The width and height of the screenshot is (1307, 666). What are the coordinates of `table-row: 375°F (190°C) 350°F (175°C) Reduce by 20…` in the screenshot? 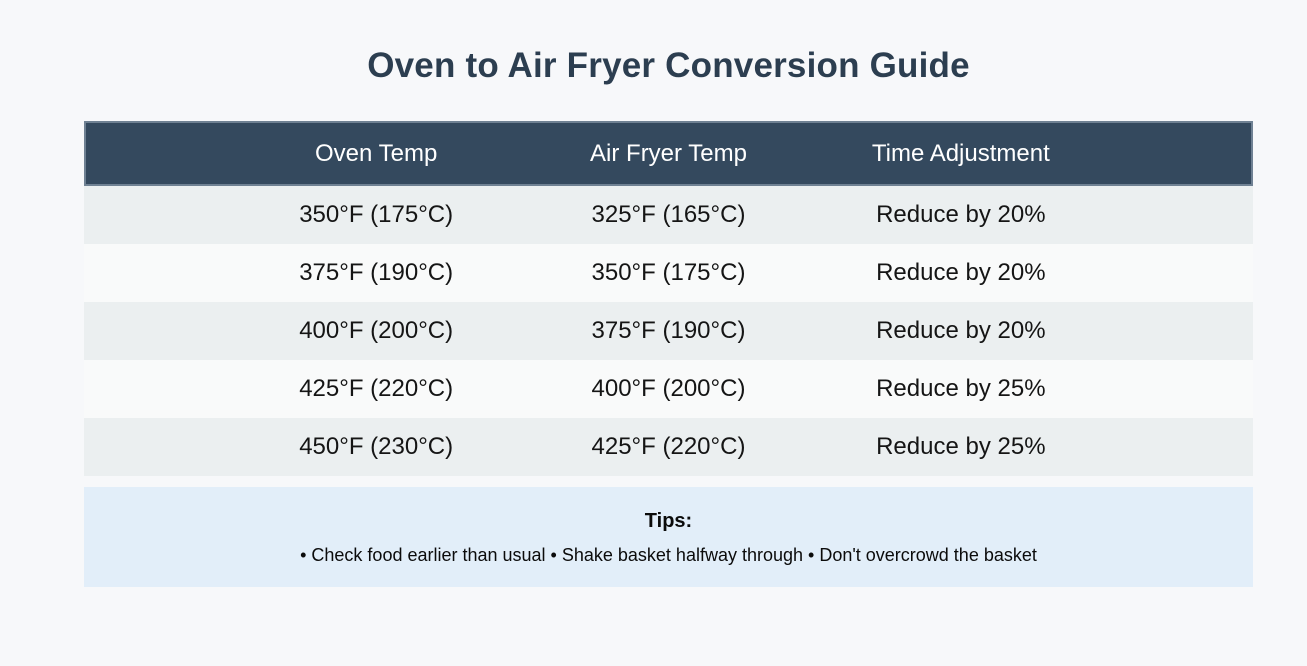 It's located at (668, 273).